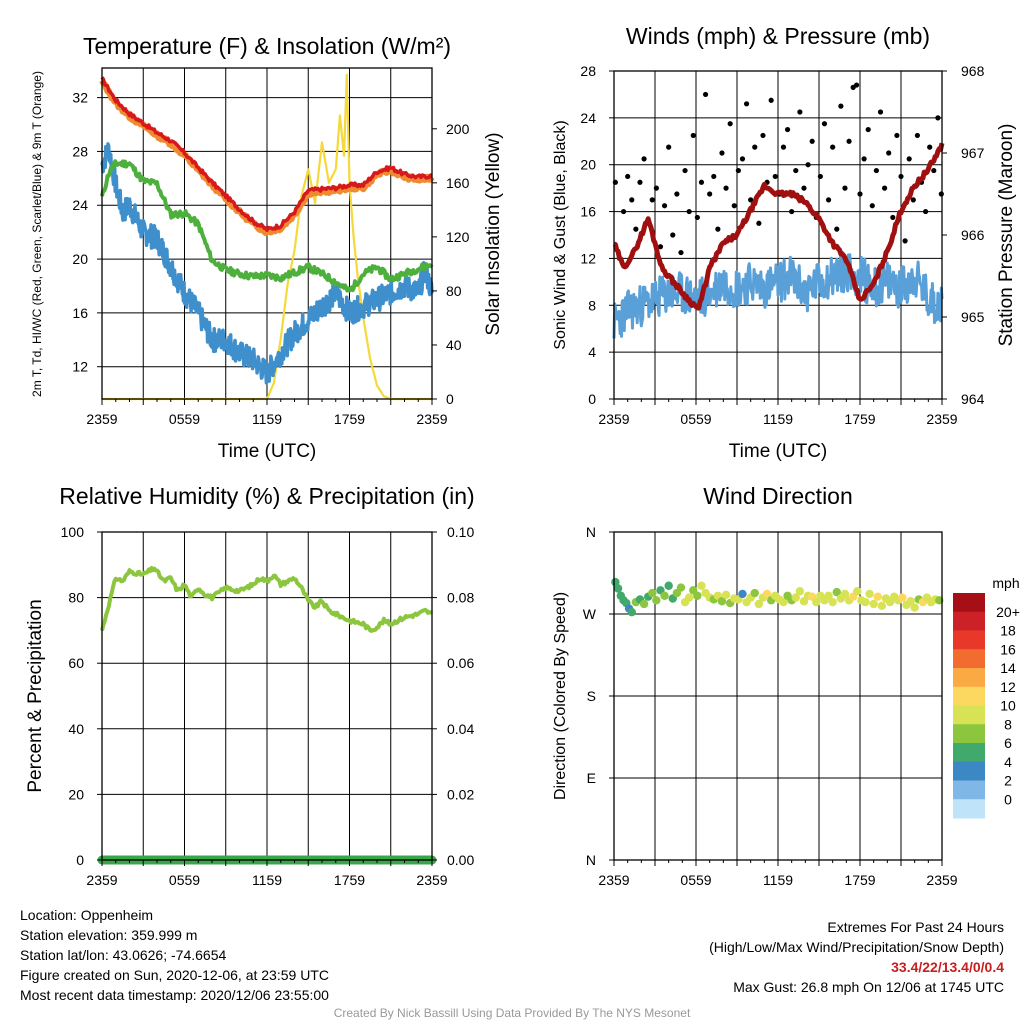 The height and width of the screenshot is (1024, 1024). What do you see at coordinates (431, 419) in the screenshot?
I see `temp-xtick-label: 2359` at bounding box center [431, 419].